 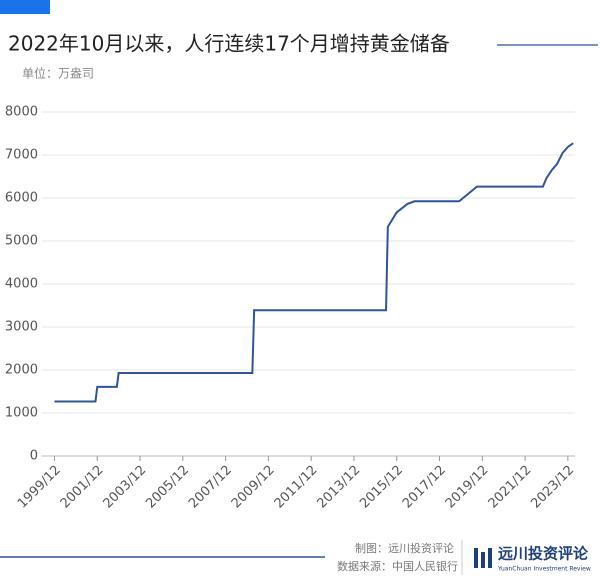 I want to click on x-tick-label: 2017/12, so click(x=424, y=487).